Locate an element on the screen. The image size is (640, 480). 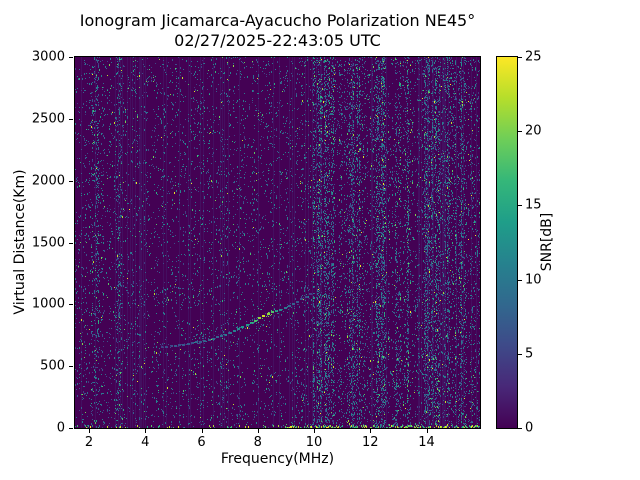
y-tick-label: 500 is located at coordinates (52, 366).